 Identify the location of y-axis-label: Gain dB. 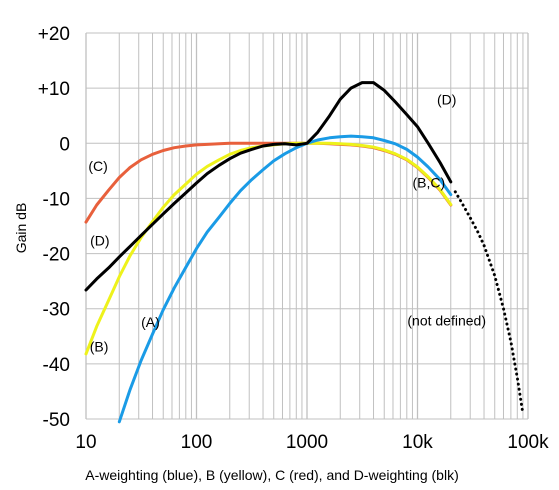
(21, 228).